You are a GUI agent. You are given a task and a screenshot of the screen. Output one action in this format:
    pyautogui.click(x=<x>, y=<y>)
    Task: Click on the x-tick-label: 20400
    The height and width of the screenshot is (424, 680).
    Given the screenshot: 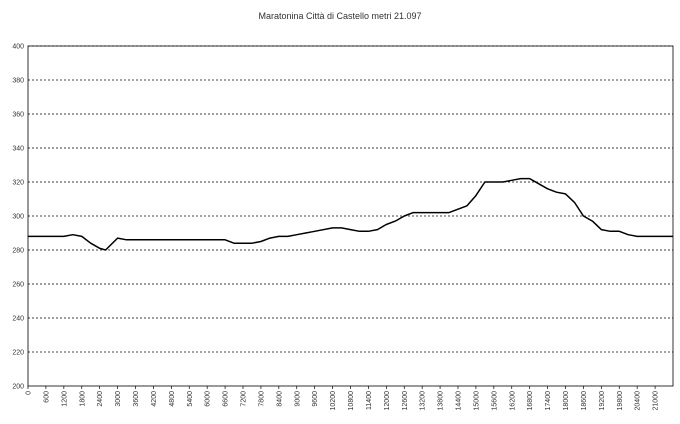 What is the action you would take?
    pyautogui.click(x=638, y=401)
    